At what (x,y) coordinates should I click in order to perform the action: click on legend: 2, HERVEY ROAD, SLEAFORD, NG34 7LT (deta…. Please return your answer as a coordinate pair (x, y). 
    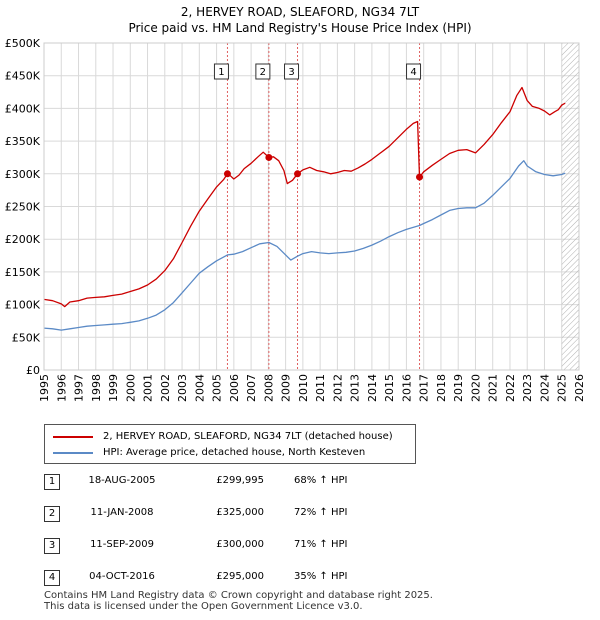
    Looking at the image, I should click on (230, 444).